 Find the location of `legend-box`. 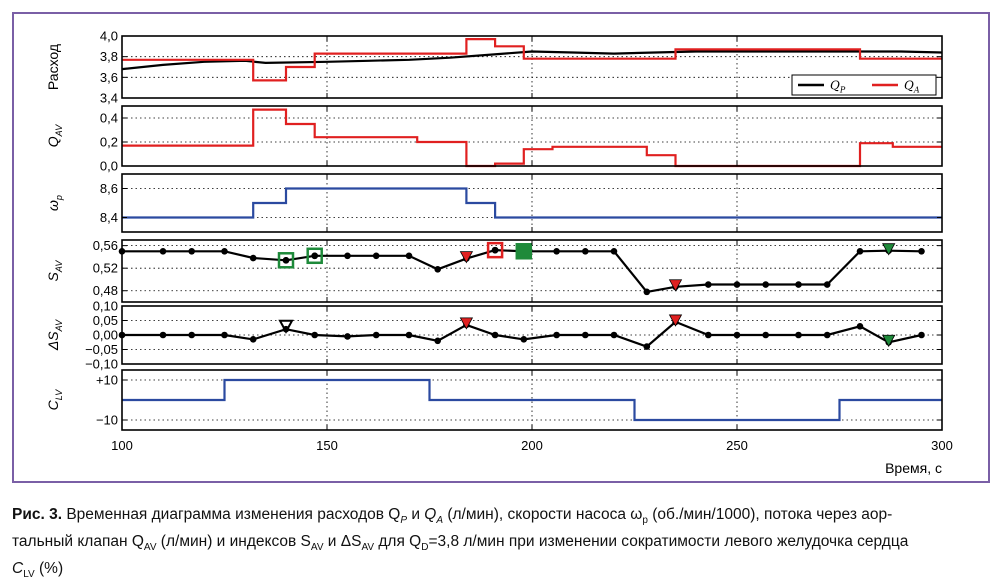

legend-box is located at coordinates (864, 85).